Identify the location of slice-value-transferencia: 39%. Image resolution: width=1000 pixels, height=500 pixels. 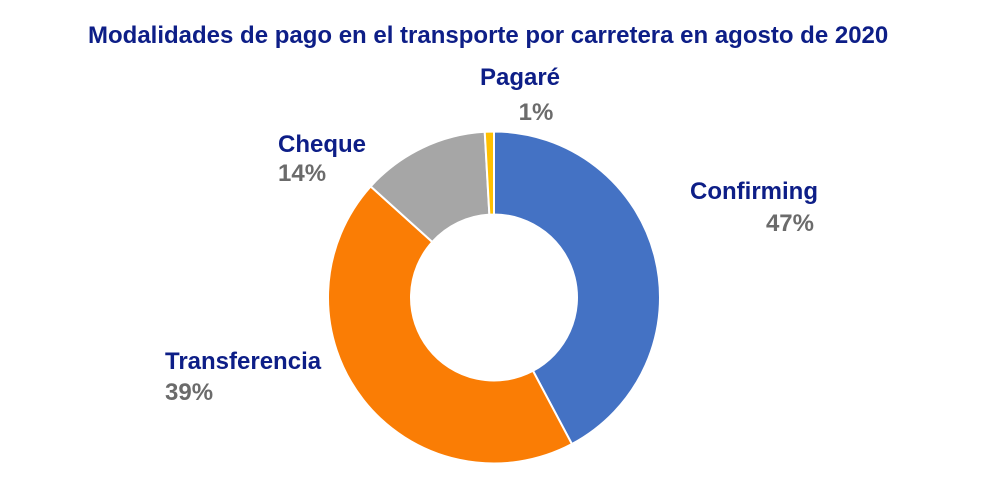
(189, 392).